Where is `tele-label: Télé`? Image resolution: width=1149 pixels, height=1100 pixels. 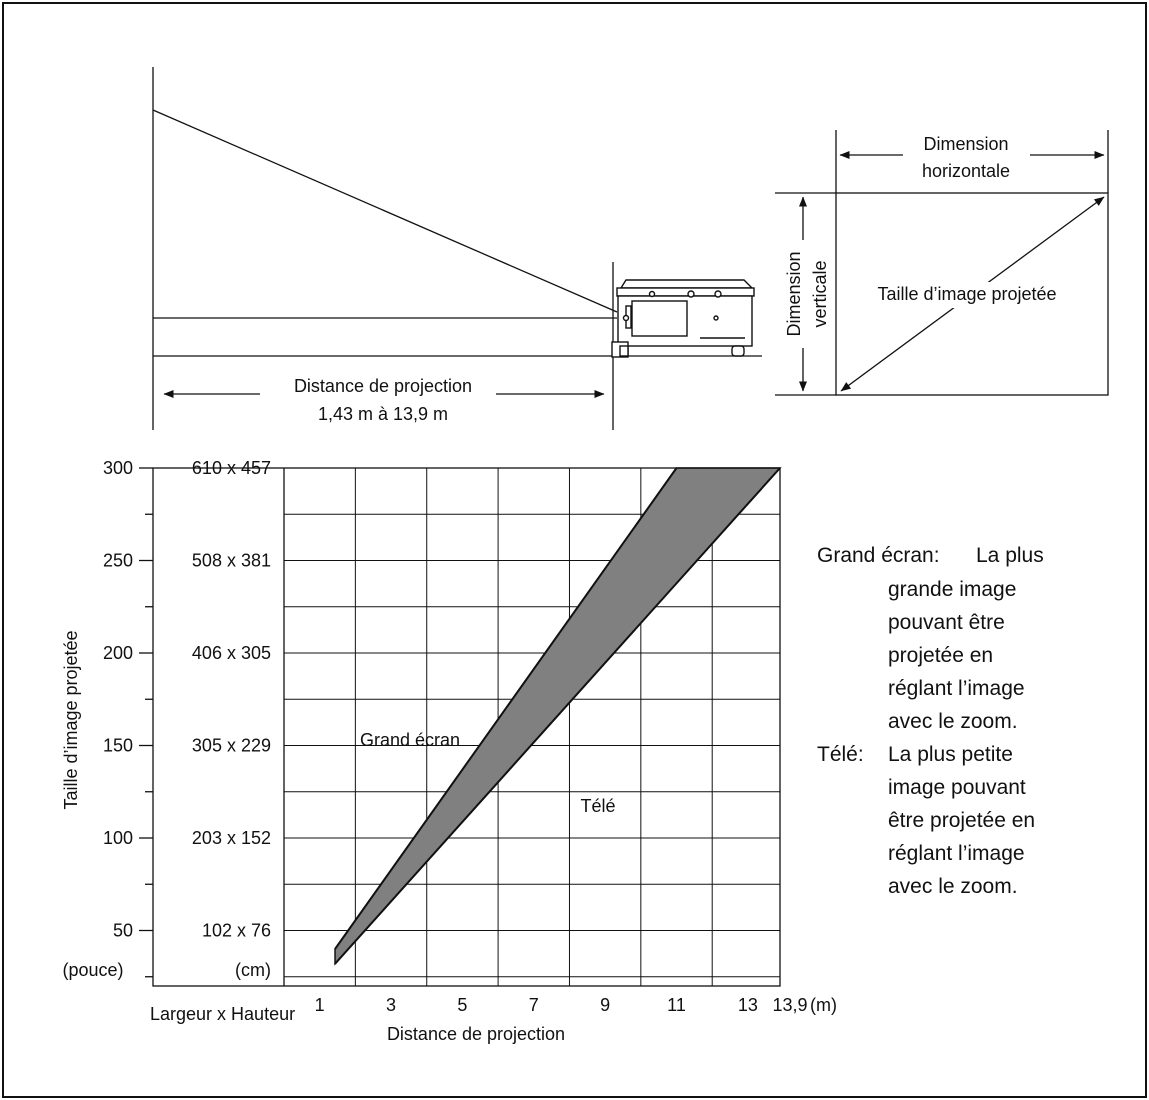
tele-label: Télé is located at coordinates (597, 806).